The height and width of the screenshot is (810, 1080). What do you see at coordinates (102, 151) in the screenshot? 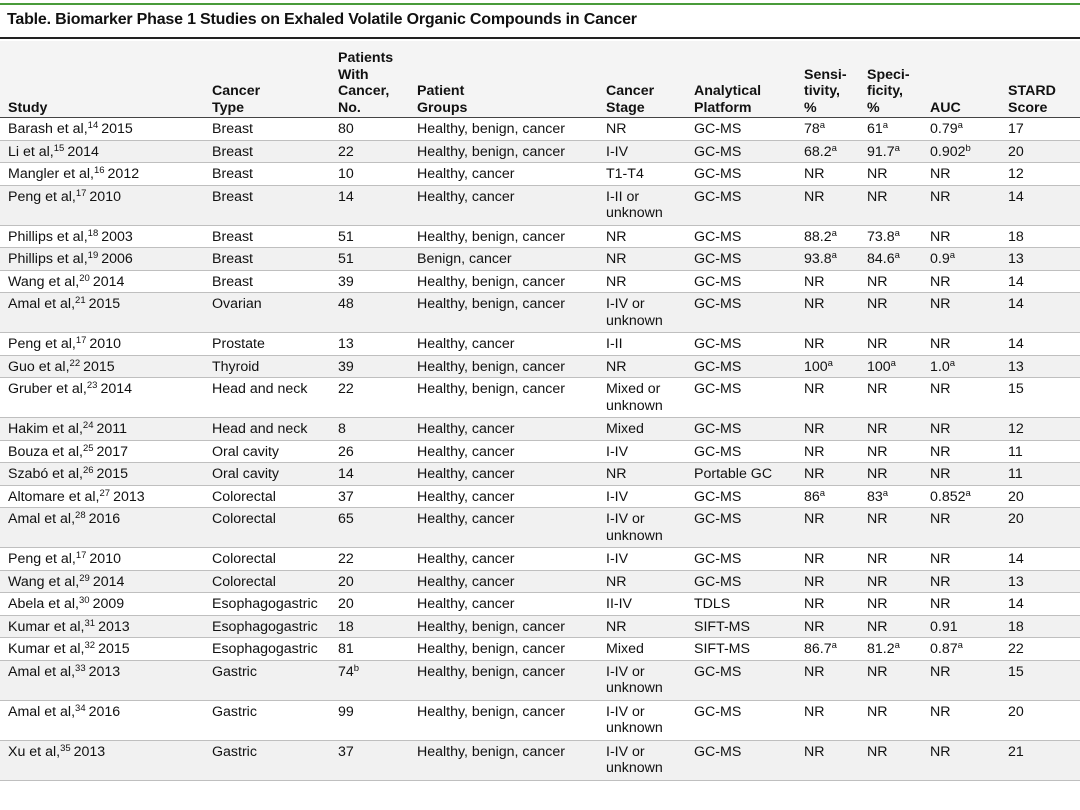
I see `study-cell: Li et al,15 2014` at bounding box center [102, 151].